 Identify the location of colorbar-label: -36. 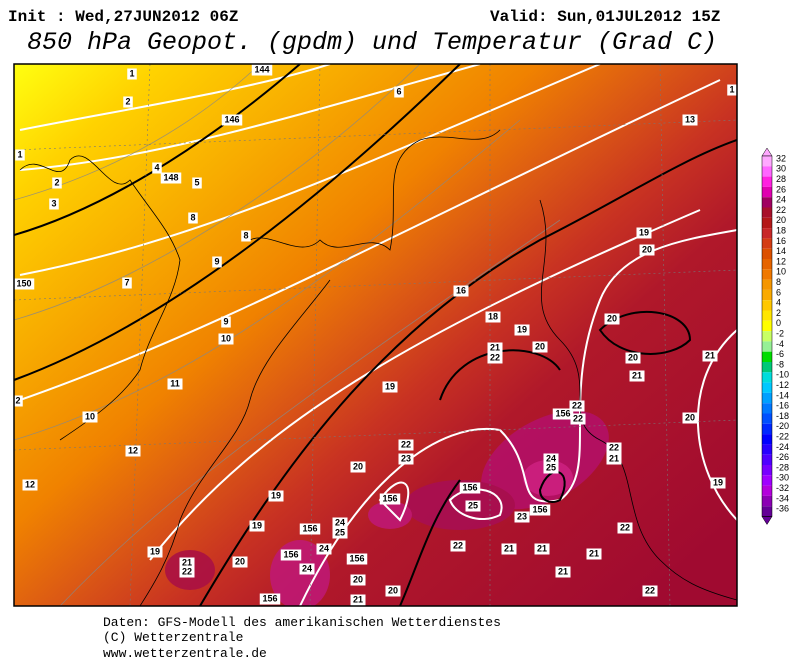
(782, 509).